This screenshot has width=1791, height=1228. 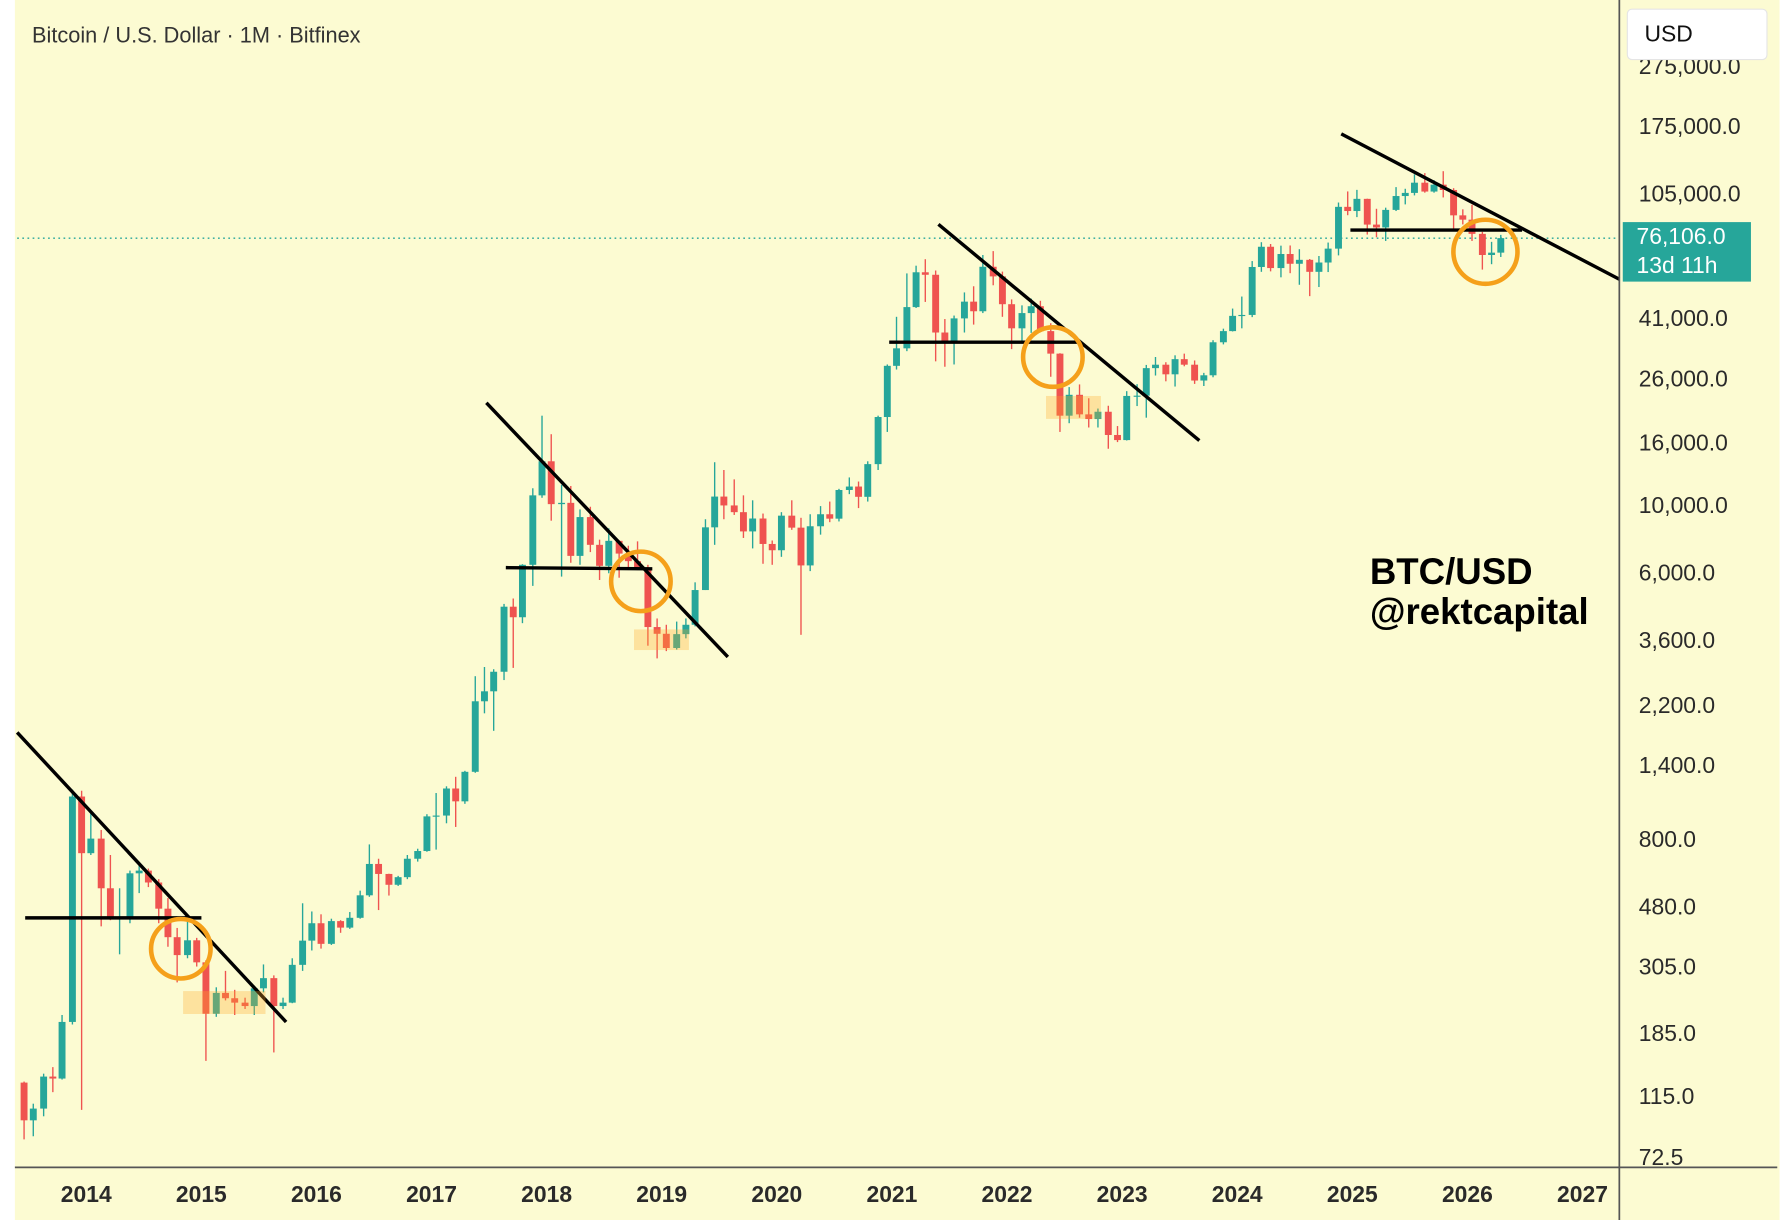 I want to click on y-tick-label: 175,000.0, so click(x=1690, y=126).